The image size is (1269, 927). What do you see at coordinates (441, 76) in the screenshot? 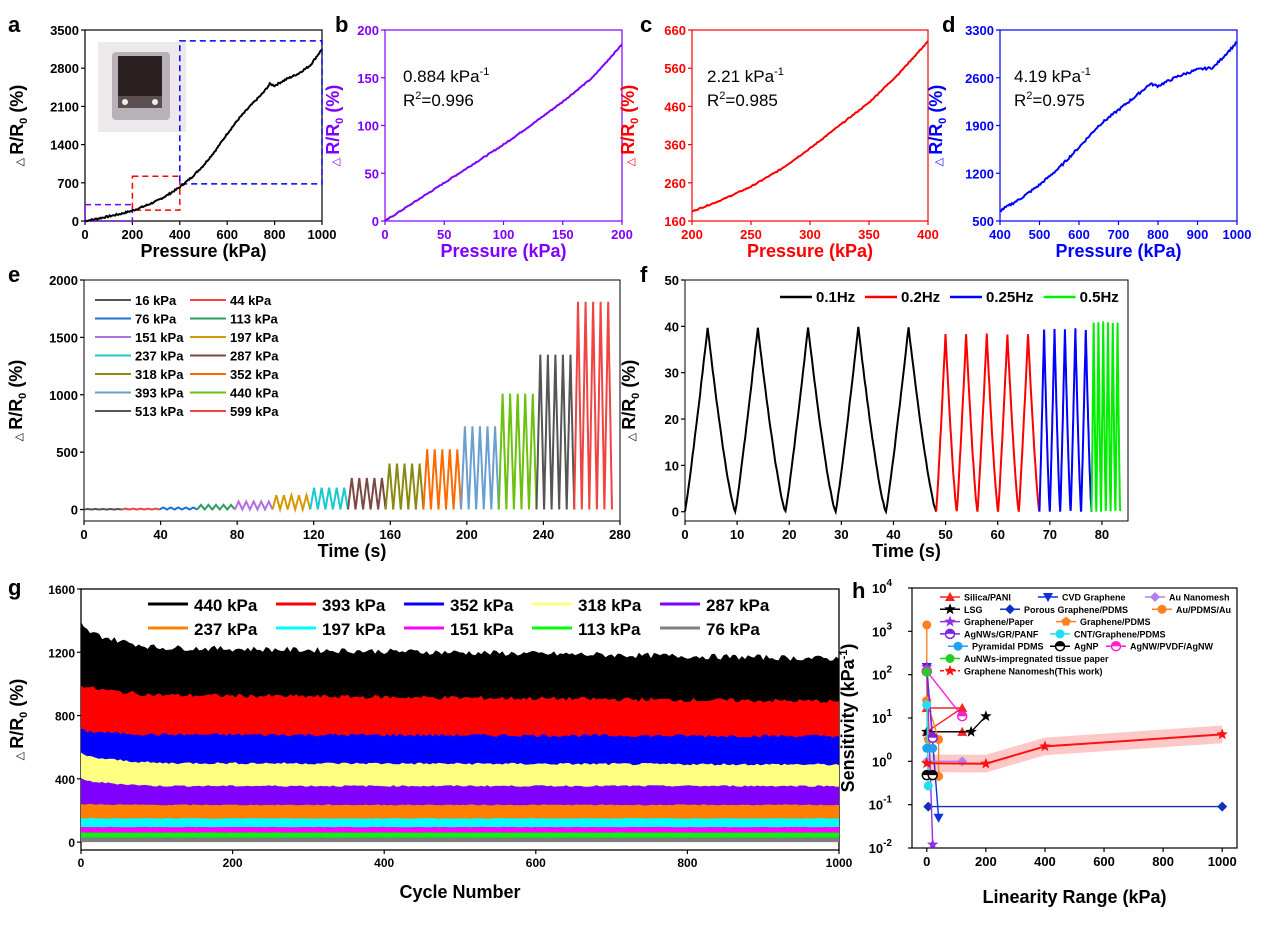
I see `annotation-text: 0.884 kPa` at bounding box center [441, 76].